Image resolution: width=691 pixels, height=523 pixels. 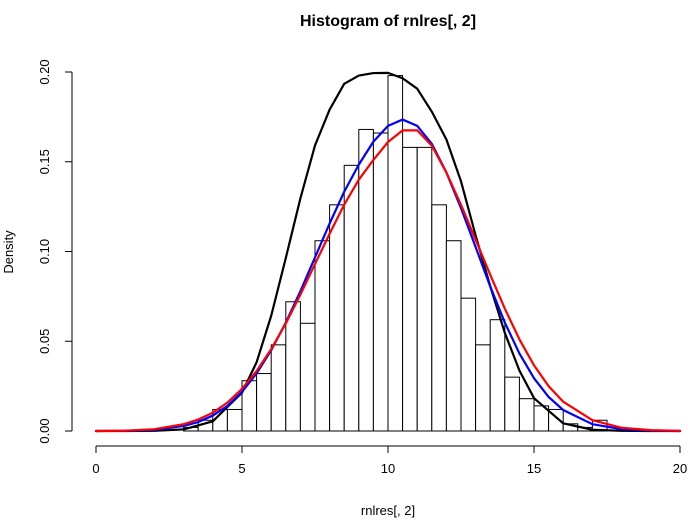 What do you see at coordinates (8, 252) in the screenshot?
I see `y-axis-label: Density` at bounding box center [8, 252].